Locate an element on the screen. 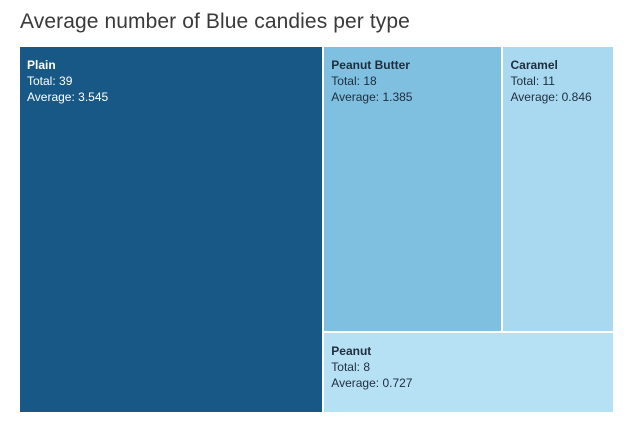 The image size is (640, 430). tile-label-total: Total: 11 is located at coordinates (532, 81).